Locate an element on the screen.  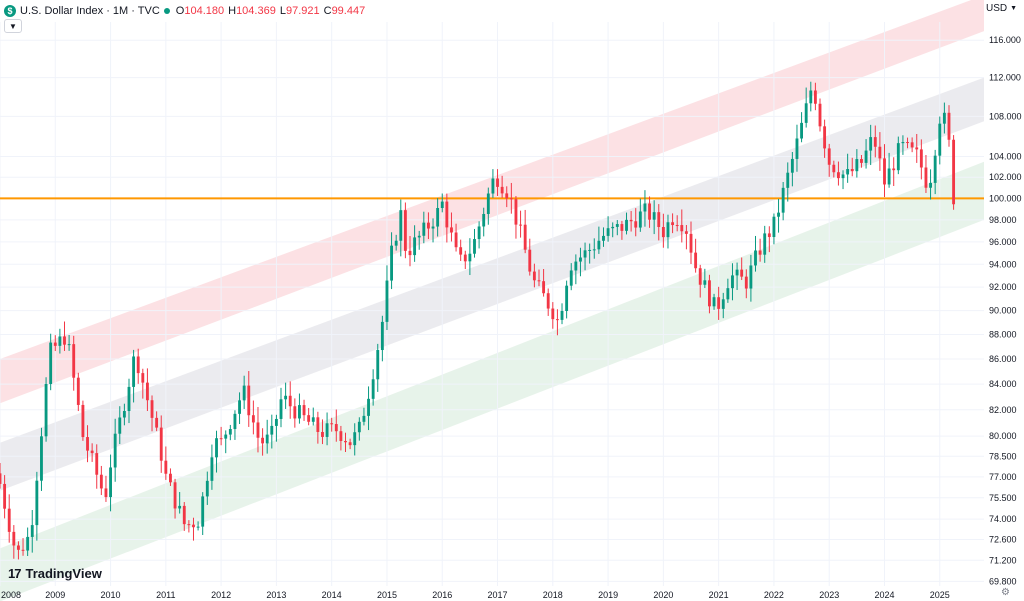
y-tick-label: 84.000 is located at coordinates (1003, 384).